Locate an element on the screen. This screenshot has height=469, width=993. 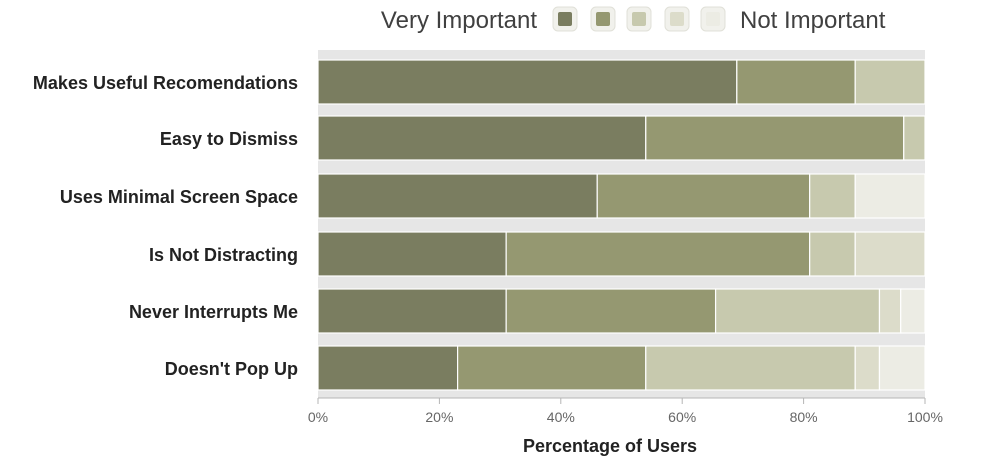
legend: Very Important Not Important is located at coordinates (633, 20).